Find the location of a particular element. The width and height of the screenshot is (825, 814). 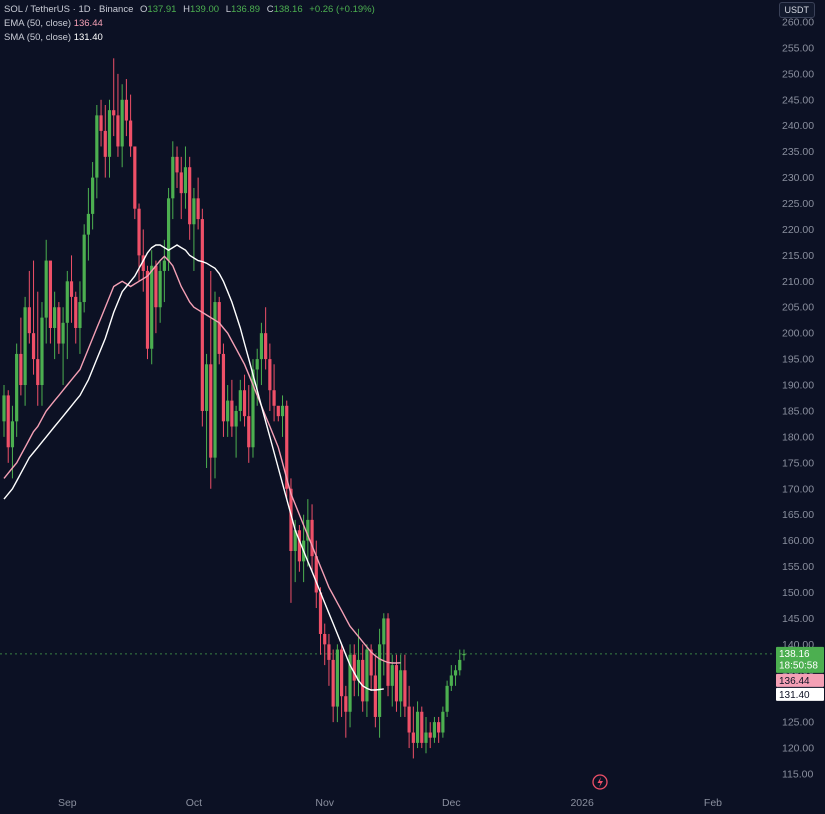

currency-button: USDT is located at coordinates (796, 10).